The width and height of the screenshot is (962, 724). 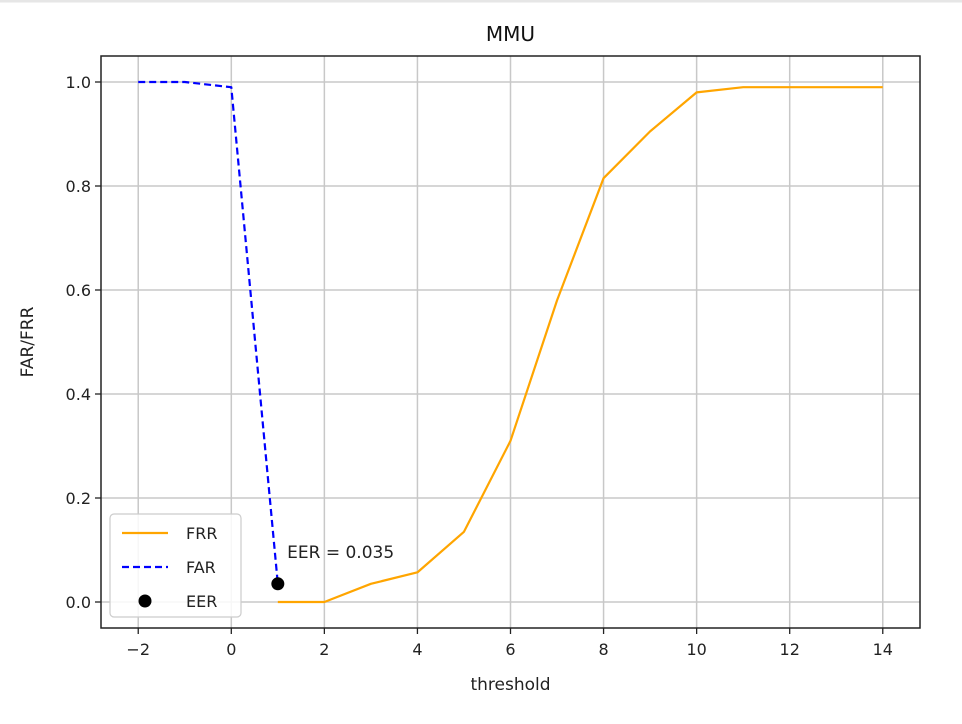 I want to click on y-tick-label: 0.4, so click(x=78, y=394).